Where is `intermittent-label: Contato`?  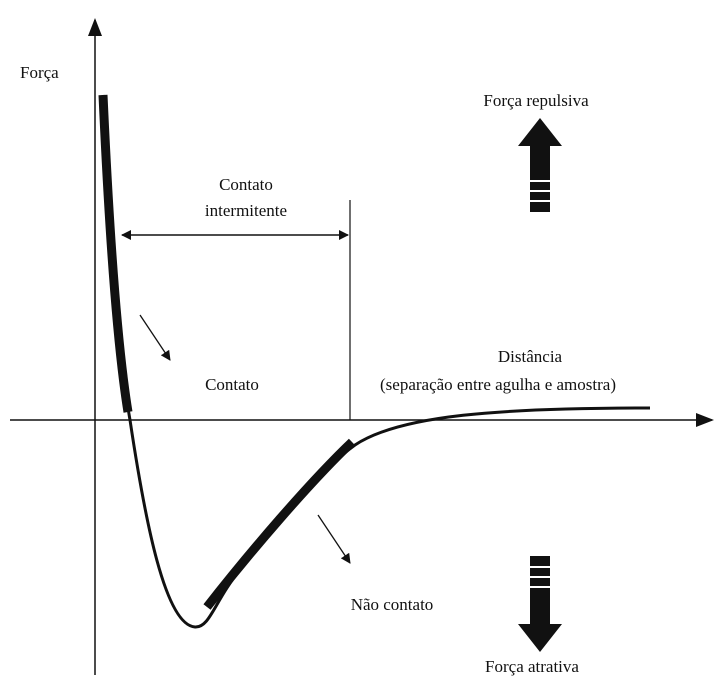
intermittent-label: Contato is located at coordinates (246, 184).